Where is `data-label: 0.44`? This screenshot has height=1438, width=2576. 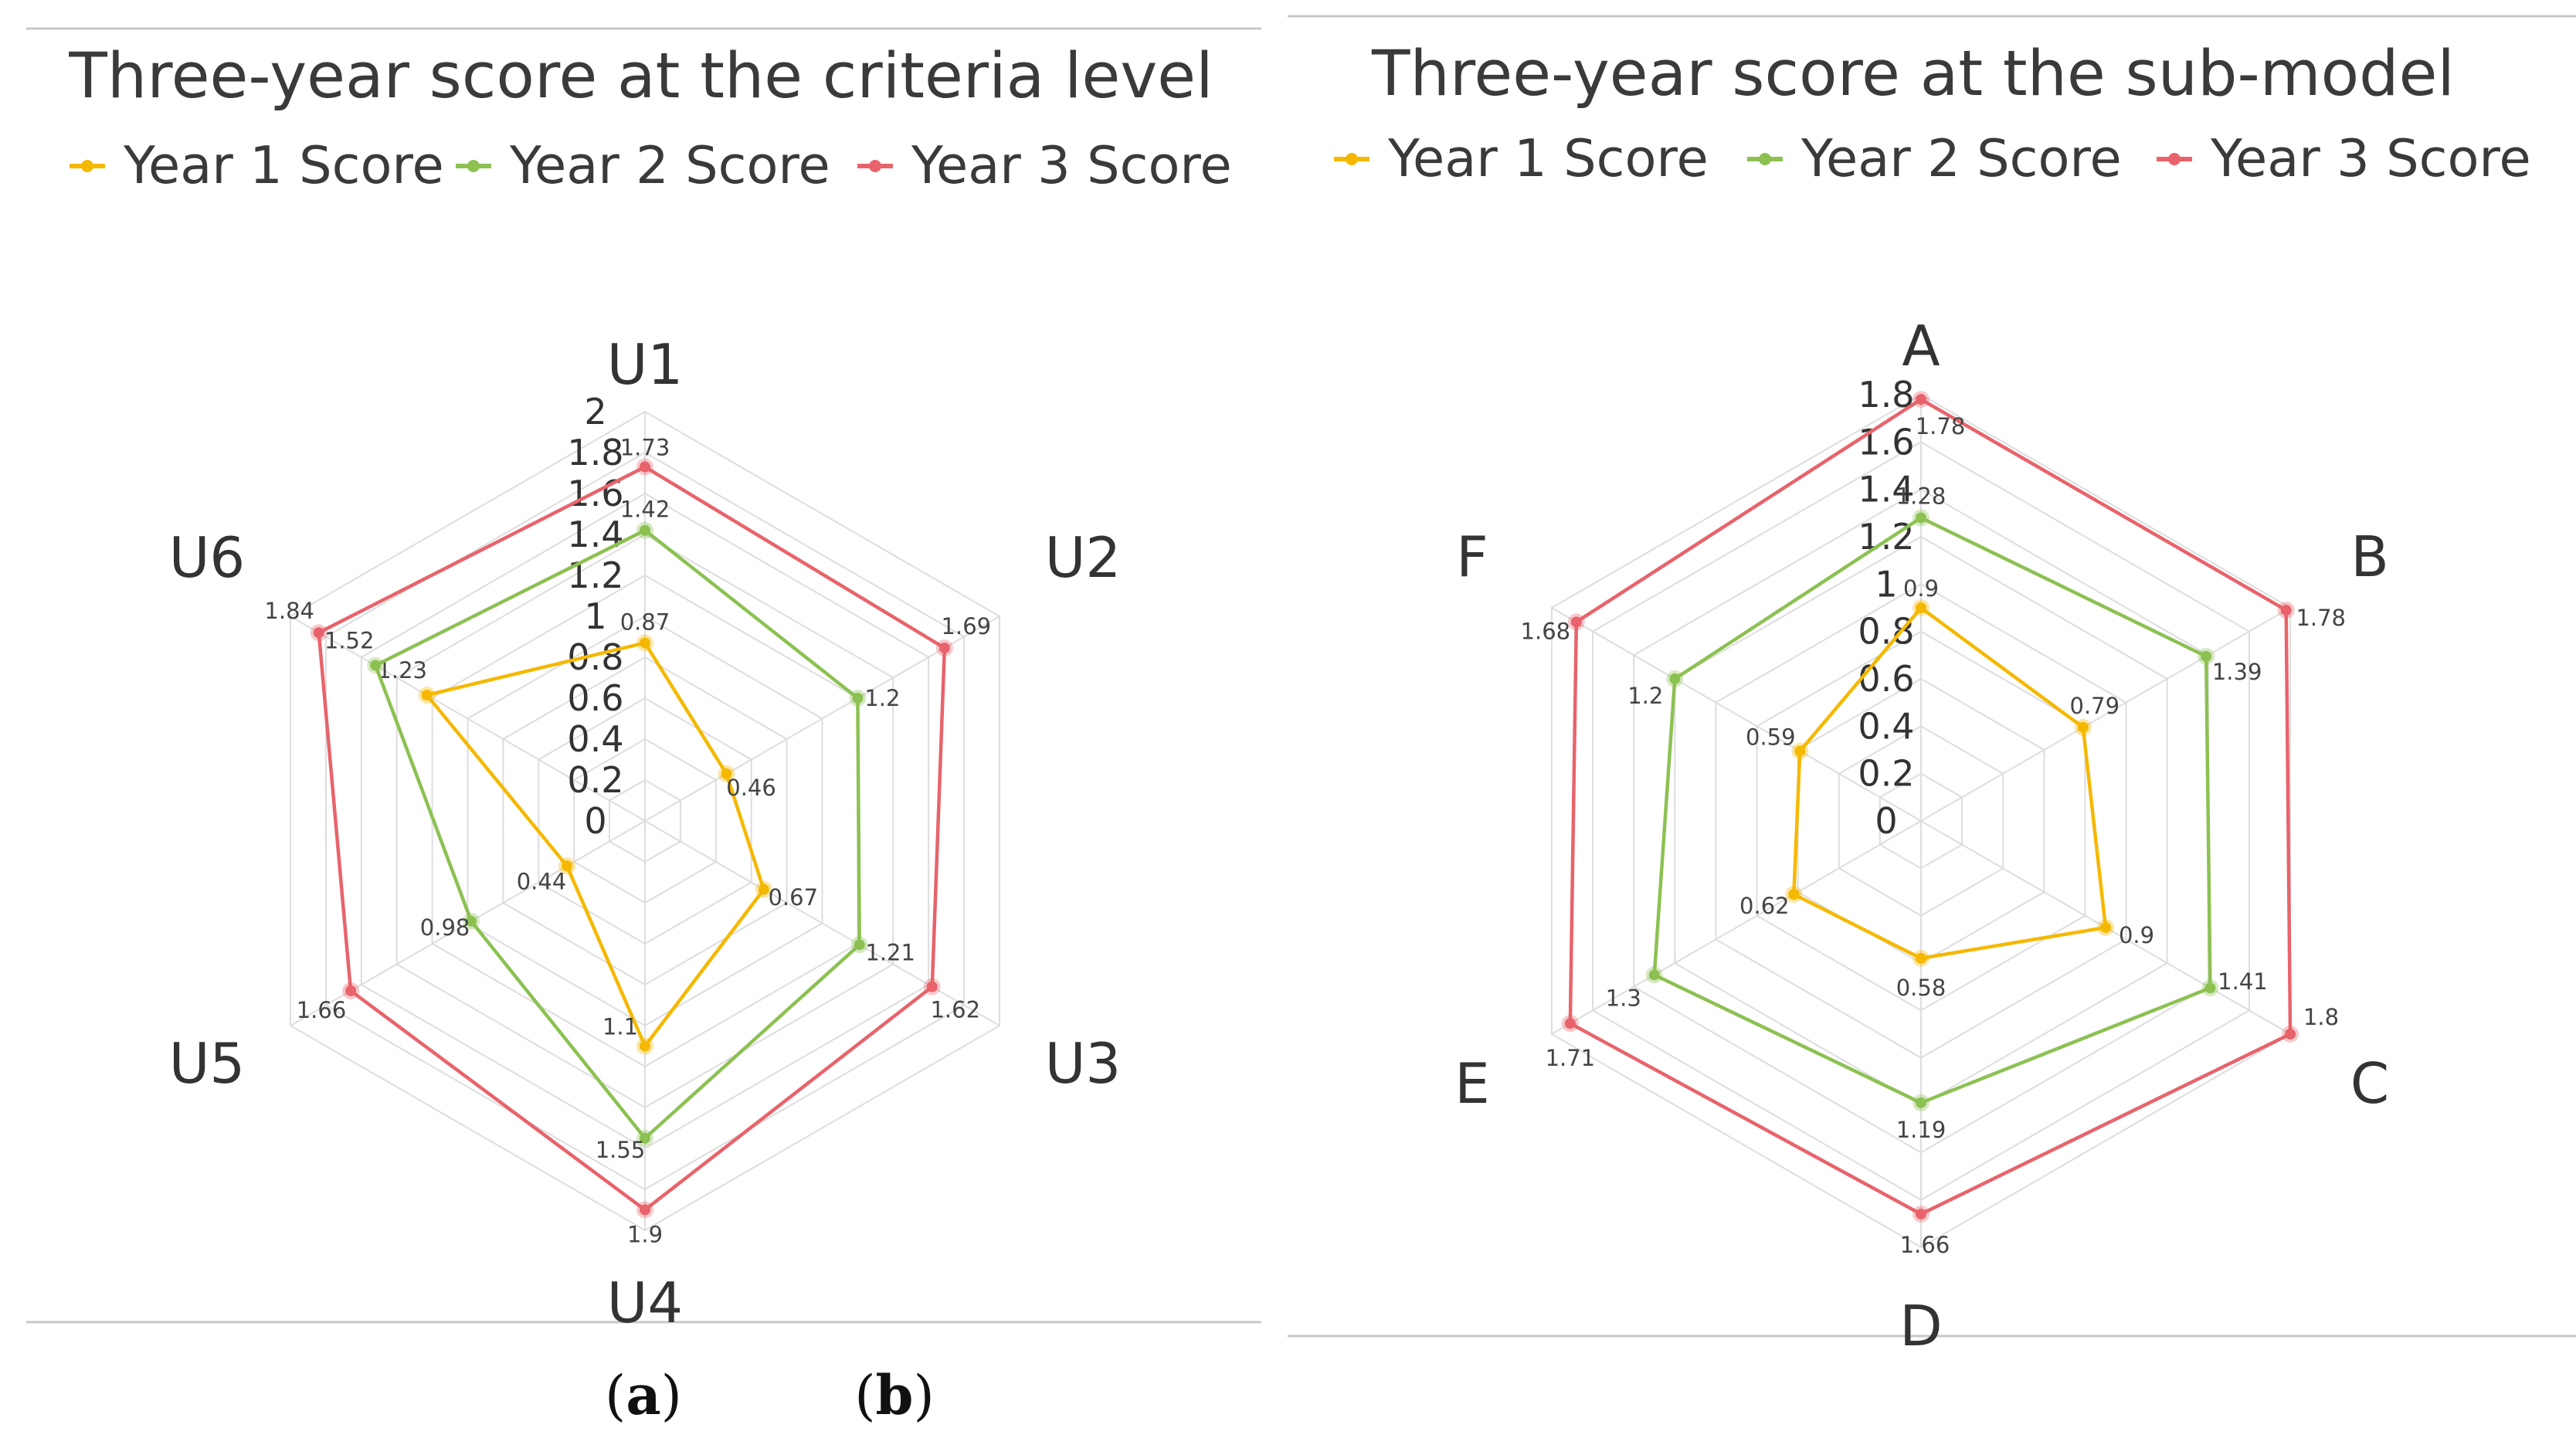 data-label: 0.44 is located at coordinates (542, 881).